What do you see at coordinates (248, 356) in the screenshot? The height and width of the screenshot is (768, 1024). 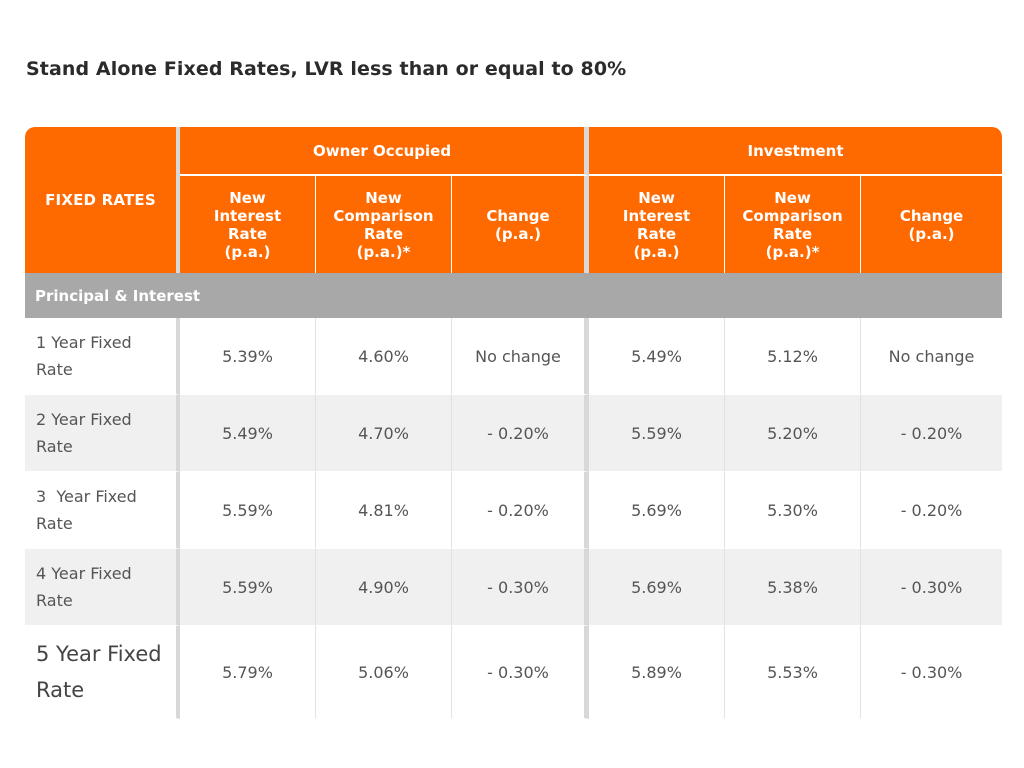 I see `owner-interest-rate-cell: 5.39%` at bounding box center [248, 356].